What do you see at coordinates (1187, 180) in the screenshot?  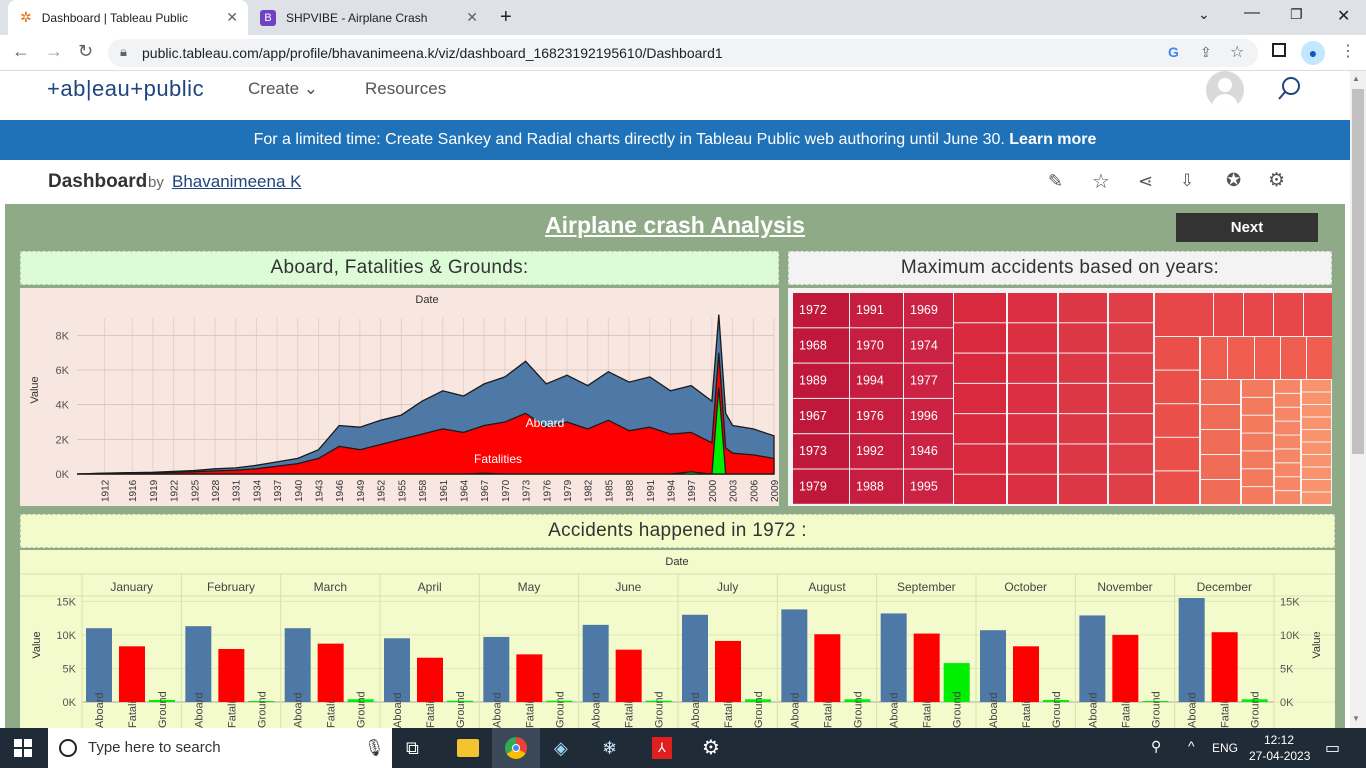 I see `download-icon: ⇩` at bounding box center [1187, 180].